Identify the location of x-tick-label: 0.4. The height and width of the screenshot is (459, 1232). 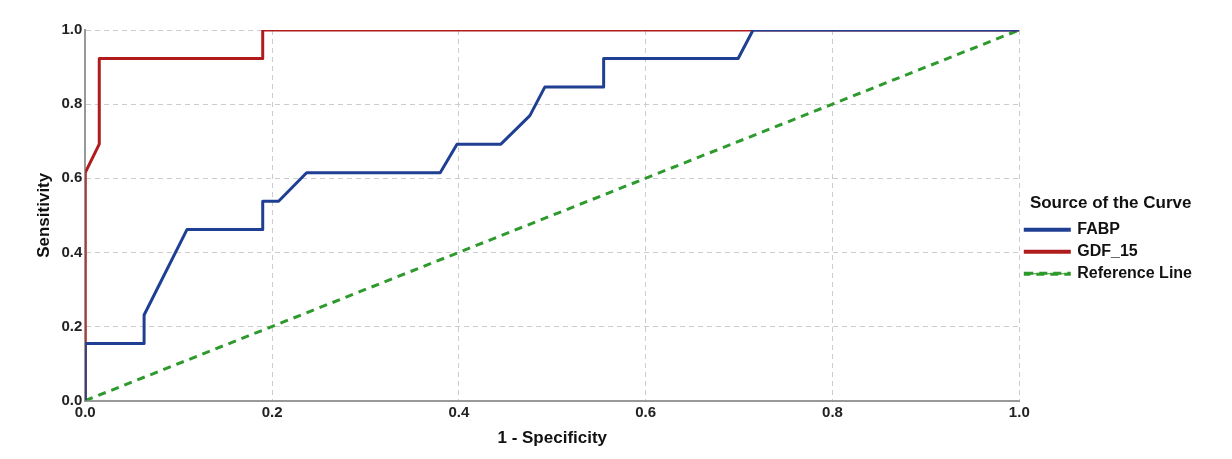
(459, 411).